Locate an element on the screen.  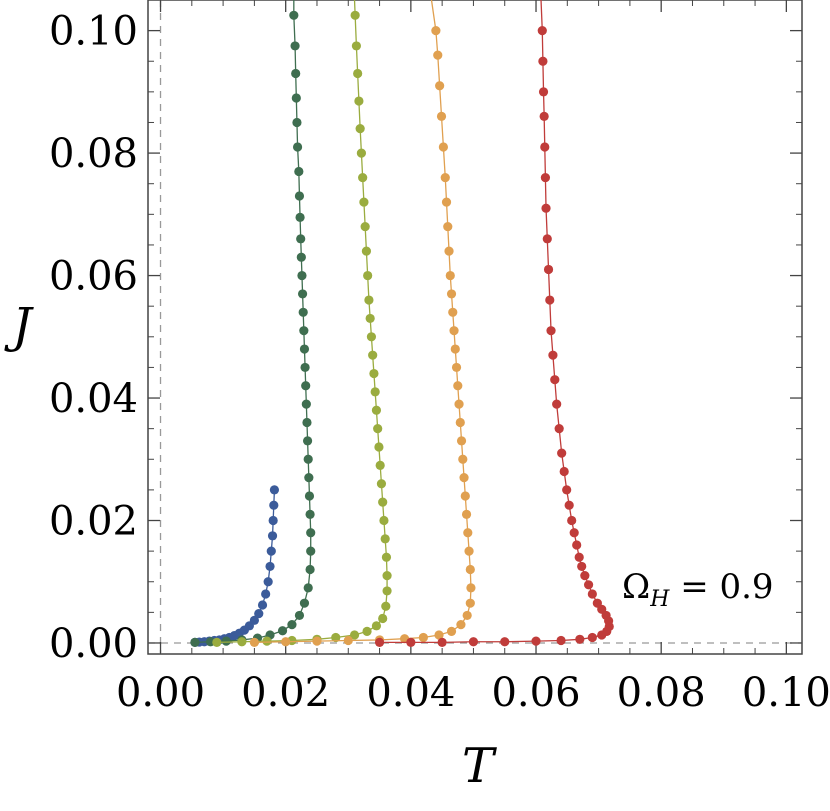
annotation-omega: Ω is located at coordinates (636, 587).